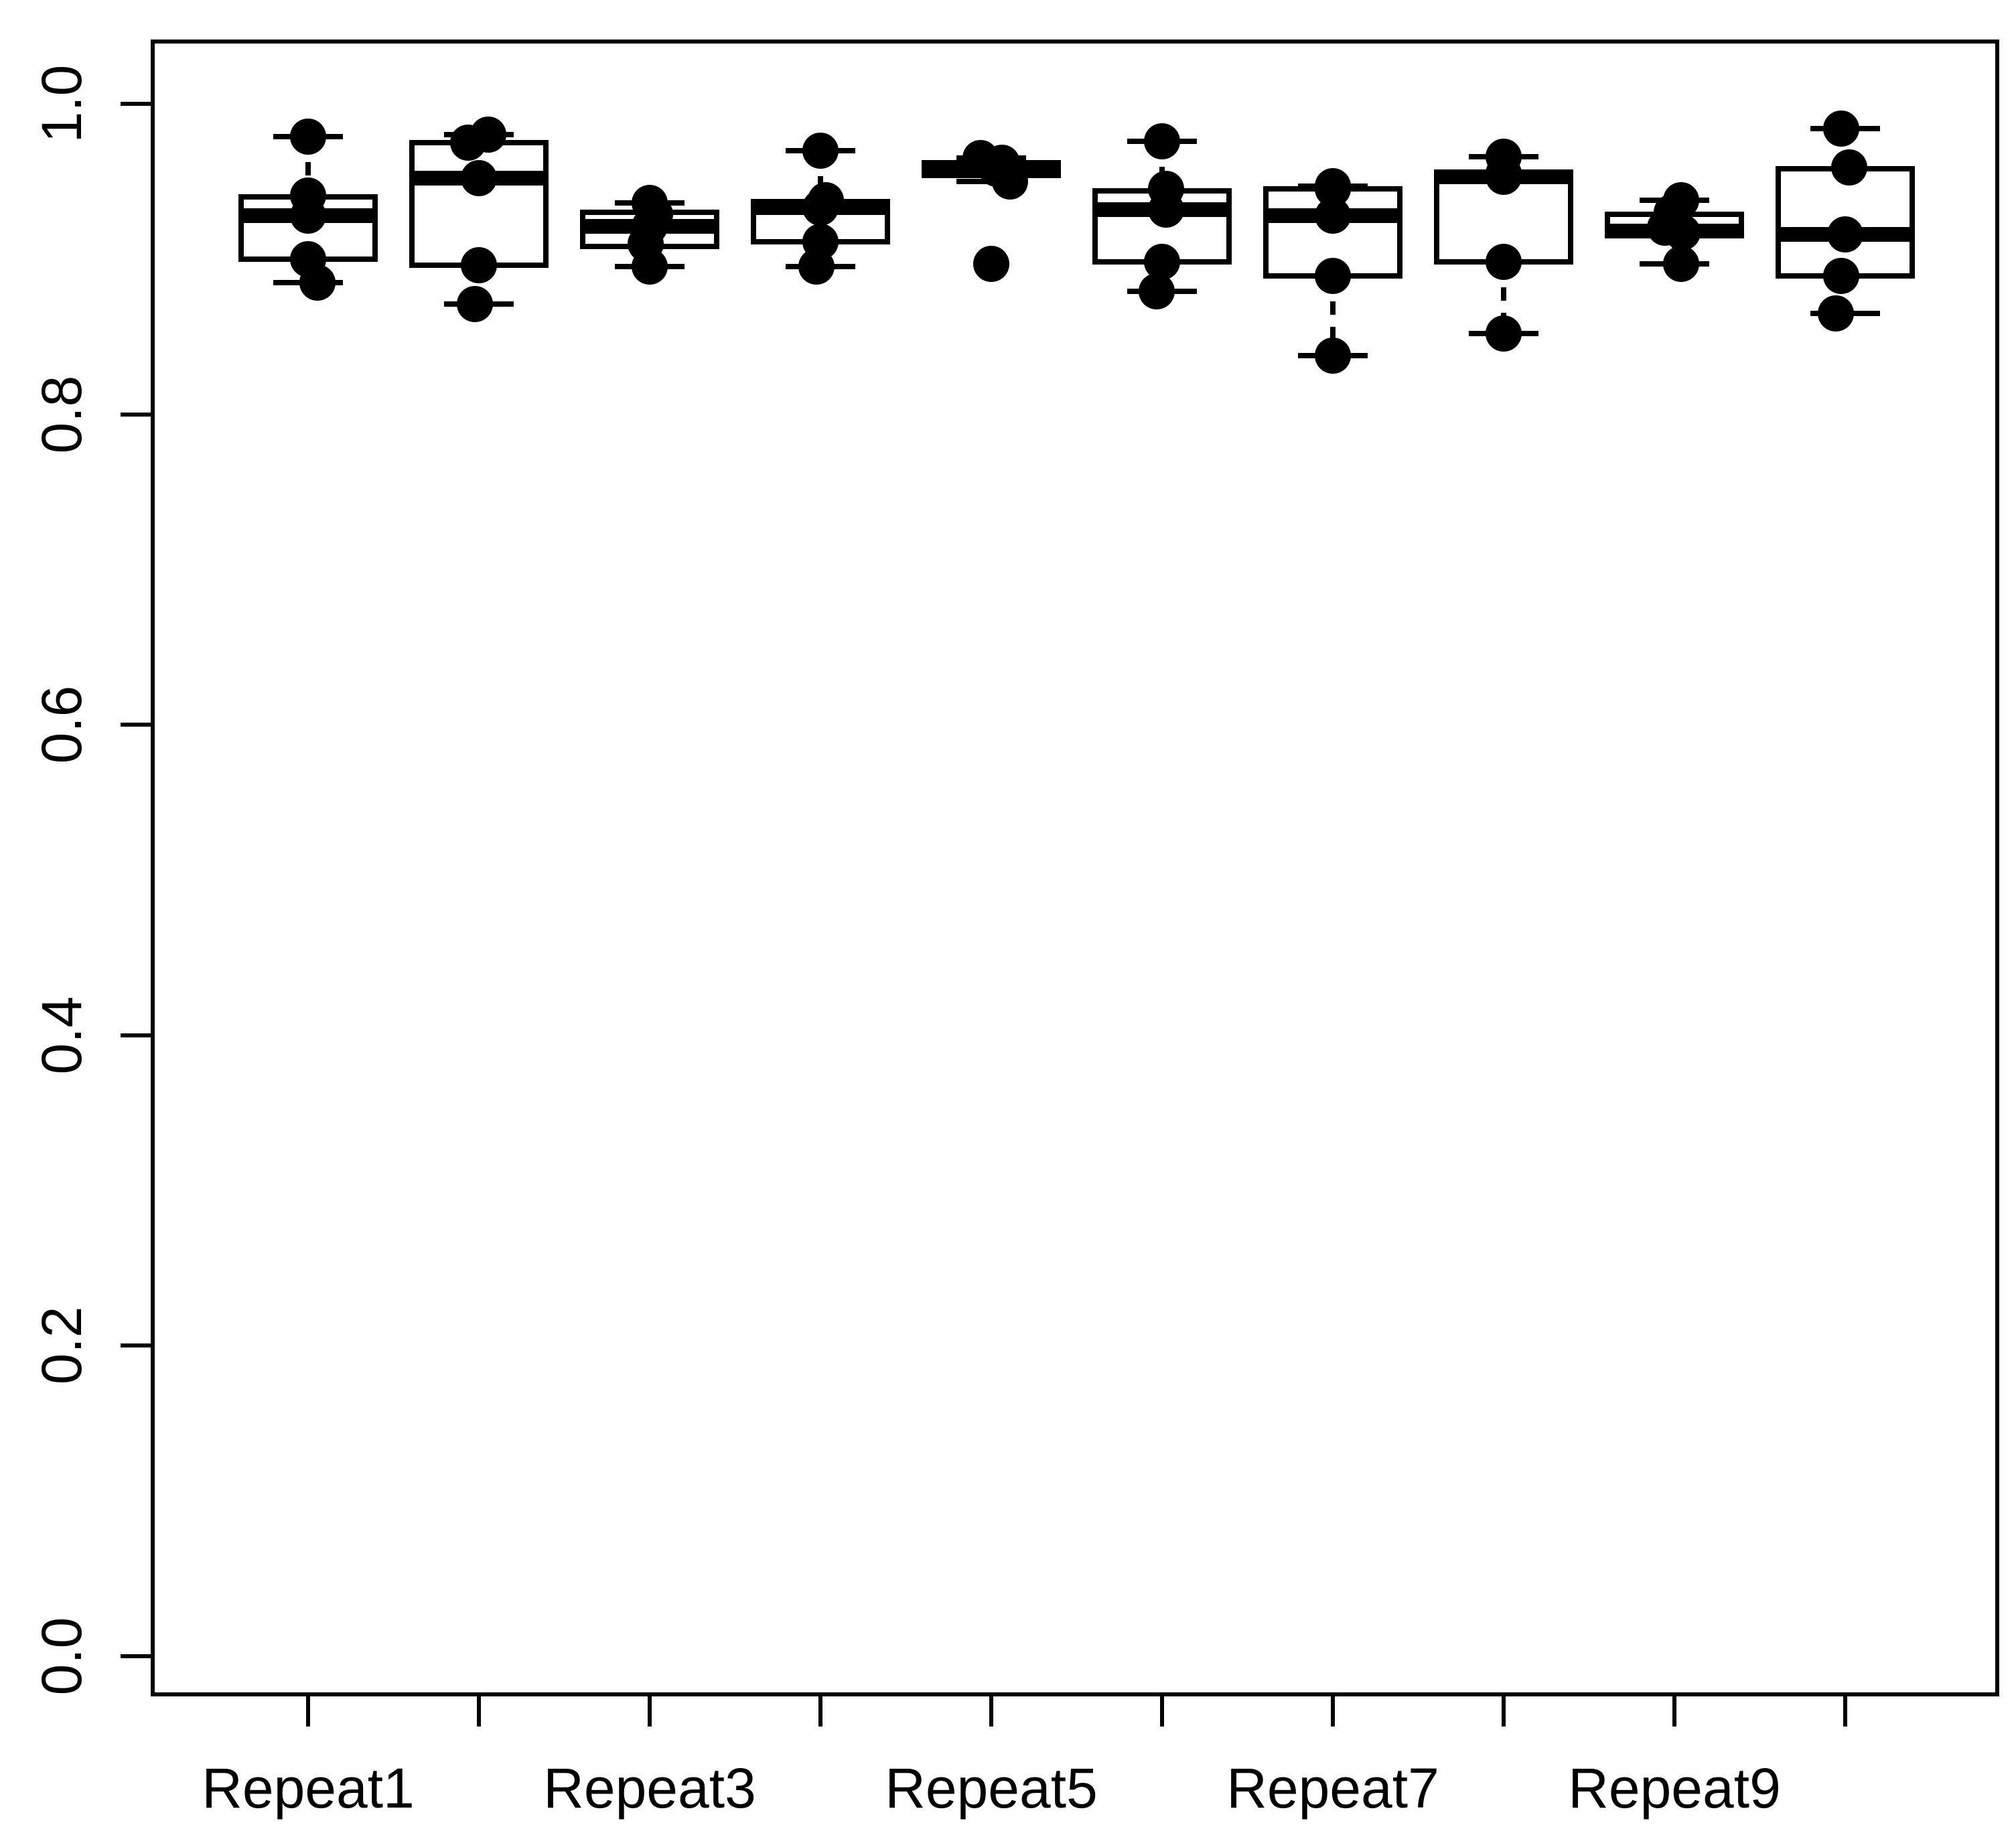  I want to click on y-tick-label: 0.8, so click(61, 414).